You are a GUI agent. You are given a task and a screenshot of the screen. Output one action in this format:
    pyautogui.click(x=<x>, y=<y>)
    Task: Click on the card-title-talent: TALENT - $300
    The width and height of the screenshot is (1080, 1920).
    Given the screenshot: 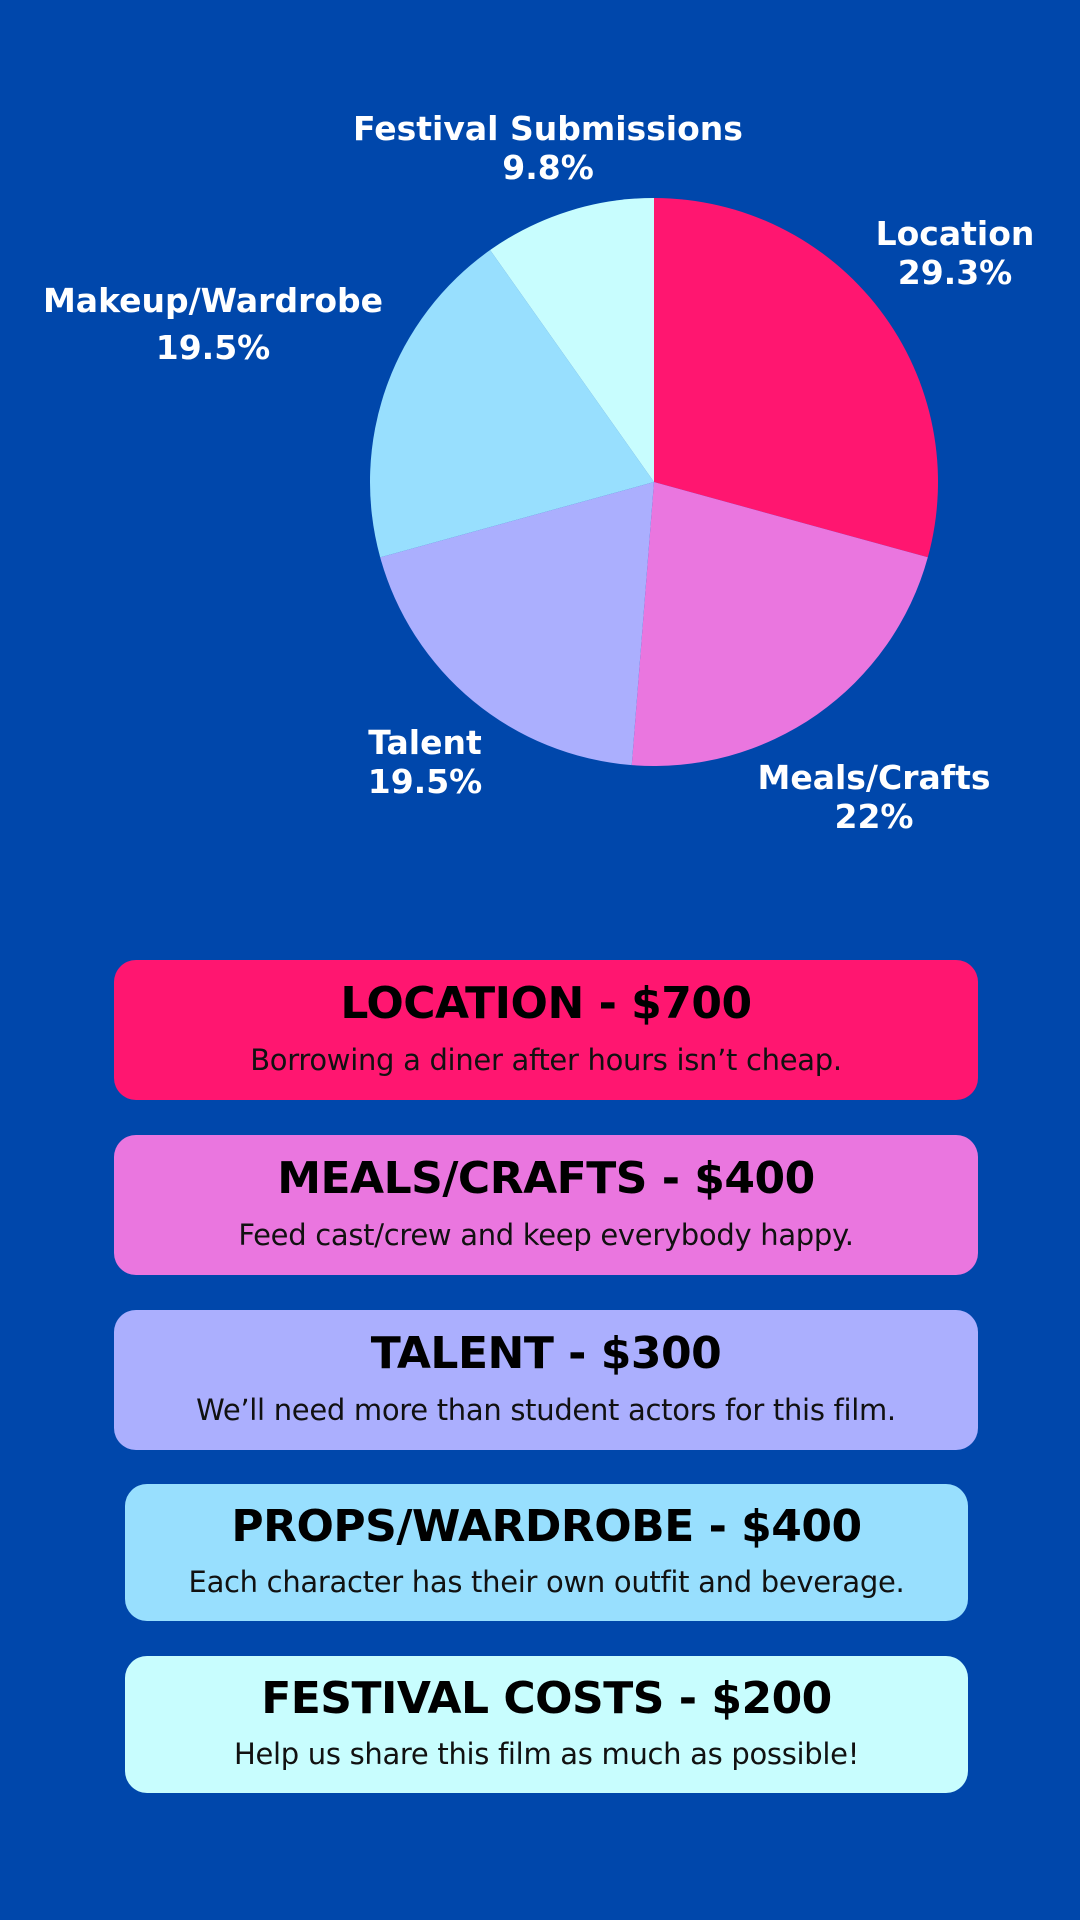 What is the action you would take?
    pyautogui.click(x=546, y=1353)
    